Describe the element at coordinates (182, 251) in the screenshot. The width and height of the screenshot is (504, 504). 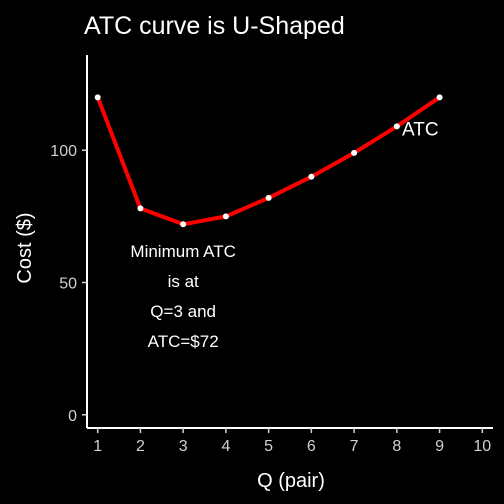
I see `annotation-line: Minimum ATC` at that location.